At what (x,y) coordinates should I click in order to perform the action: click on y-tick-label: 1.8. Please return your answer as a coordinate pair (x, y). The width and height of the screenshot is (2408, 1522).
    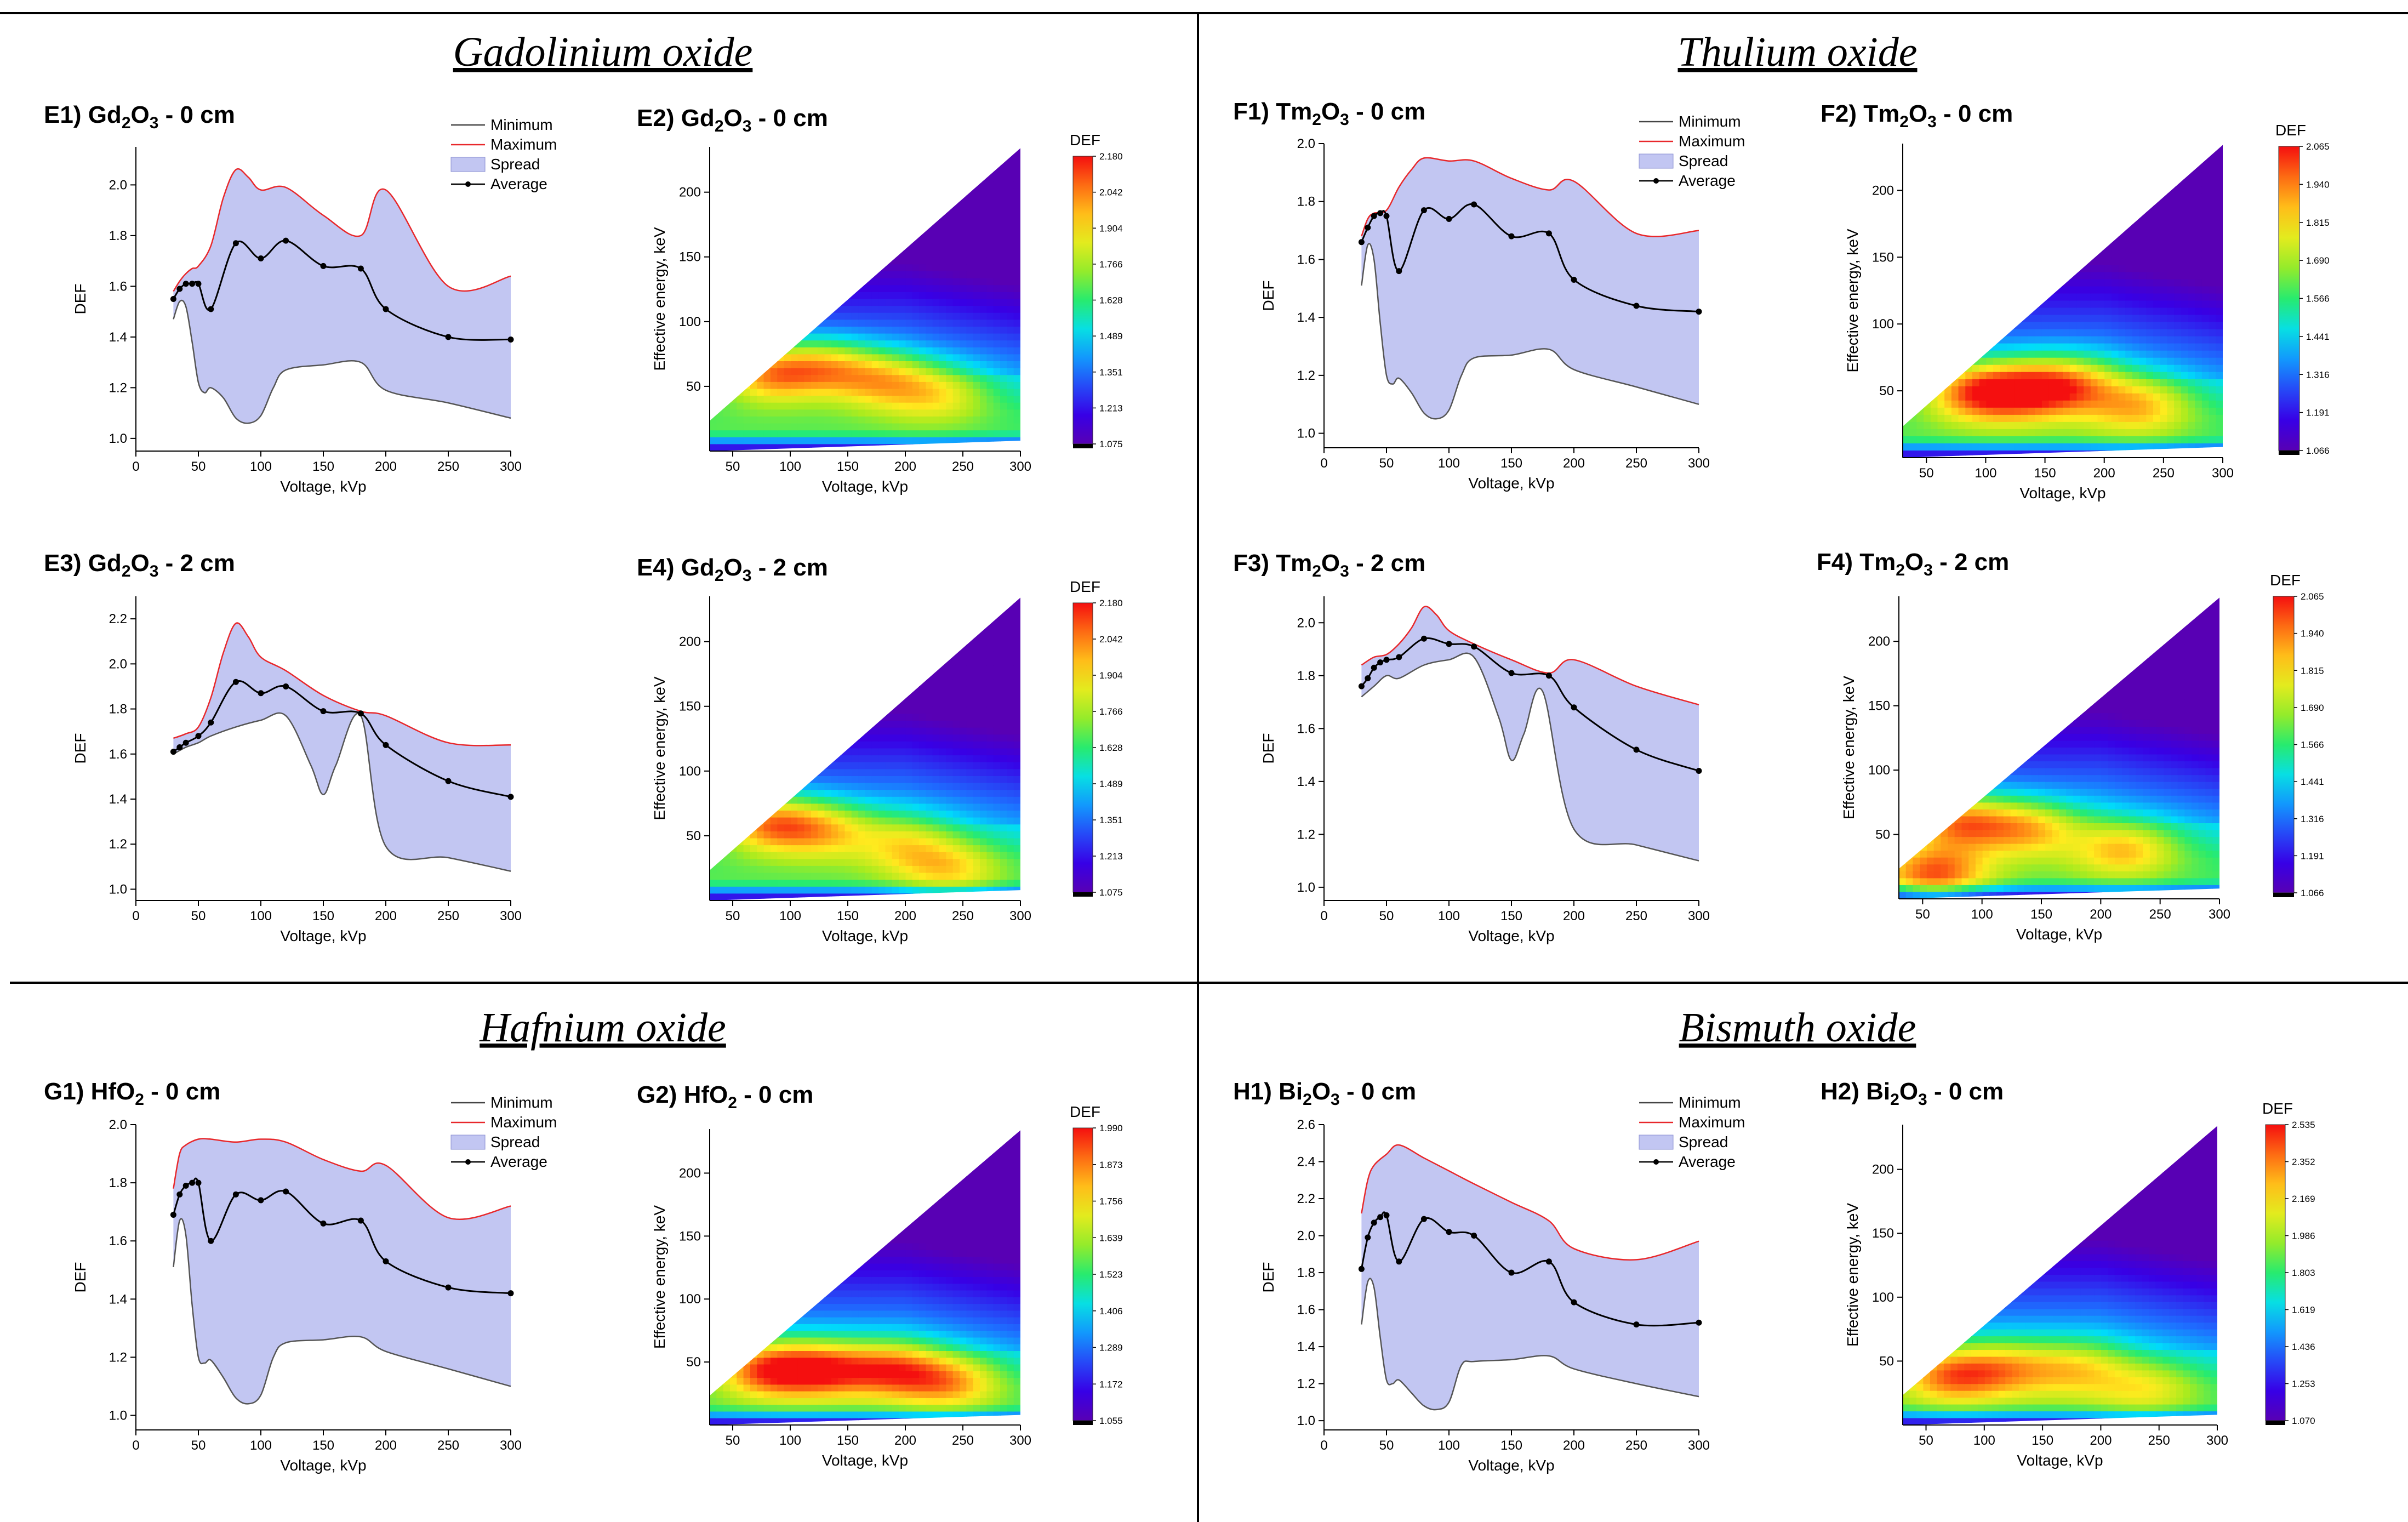
    Looking at the image, I should click on (118, 1183).